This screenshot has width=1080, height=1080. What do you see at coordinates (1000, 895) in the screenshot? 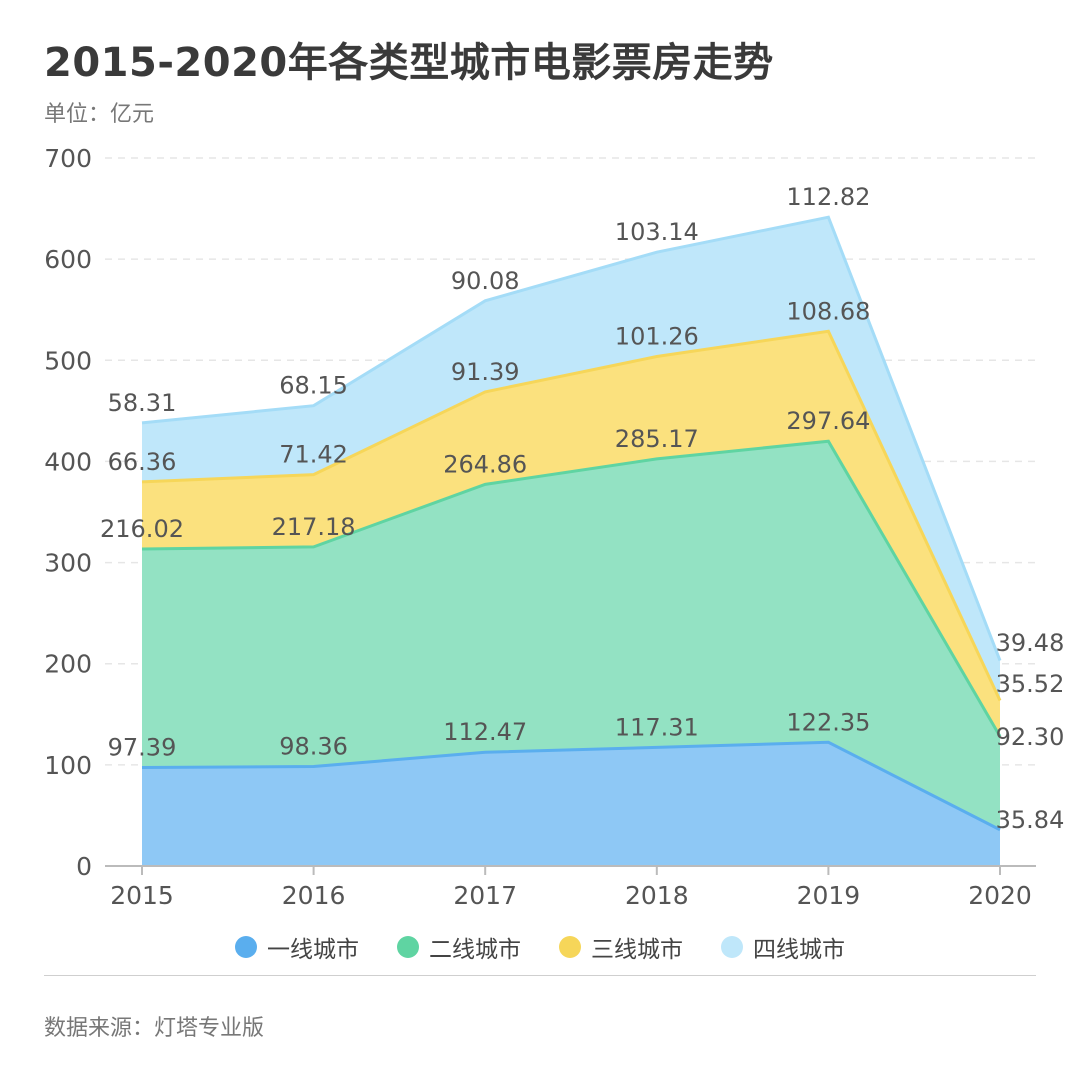
I see `x-tick-label: 2020` at bounding box center [1000, 895].